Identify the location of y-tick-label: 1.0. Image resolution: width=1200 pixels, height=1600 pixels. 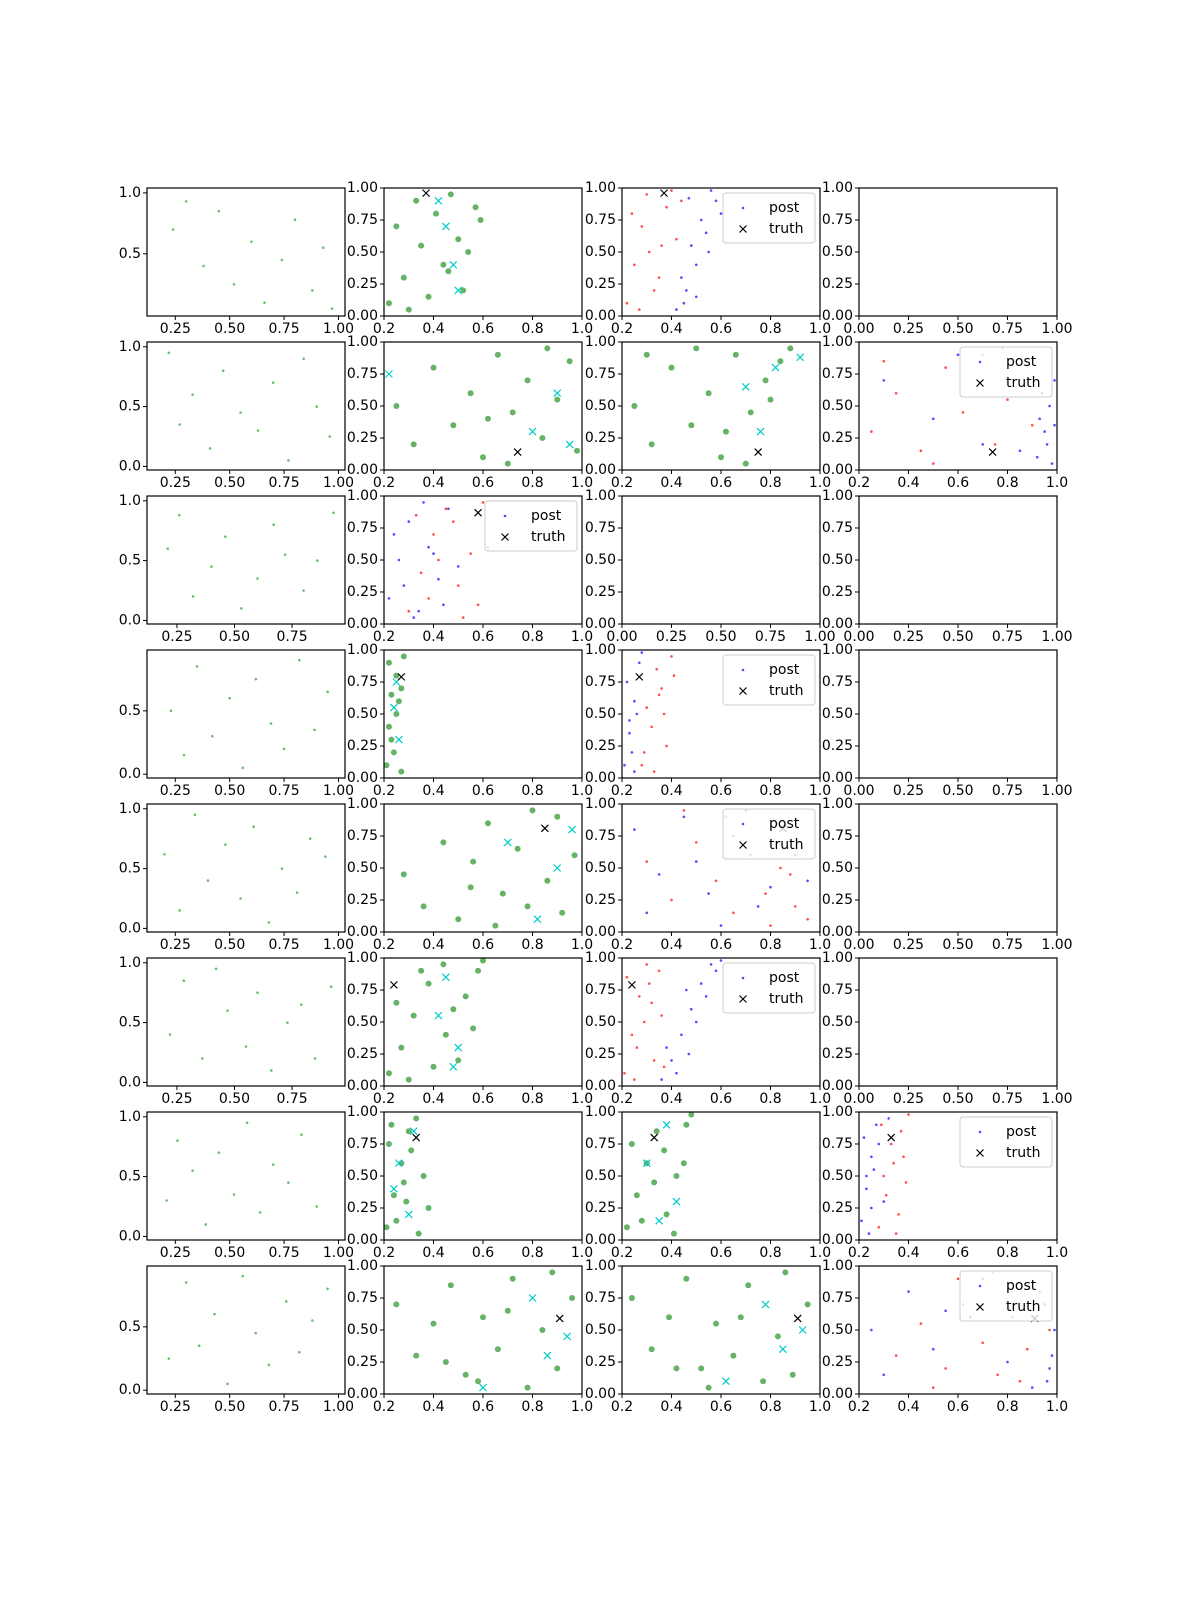
(130, 501).